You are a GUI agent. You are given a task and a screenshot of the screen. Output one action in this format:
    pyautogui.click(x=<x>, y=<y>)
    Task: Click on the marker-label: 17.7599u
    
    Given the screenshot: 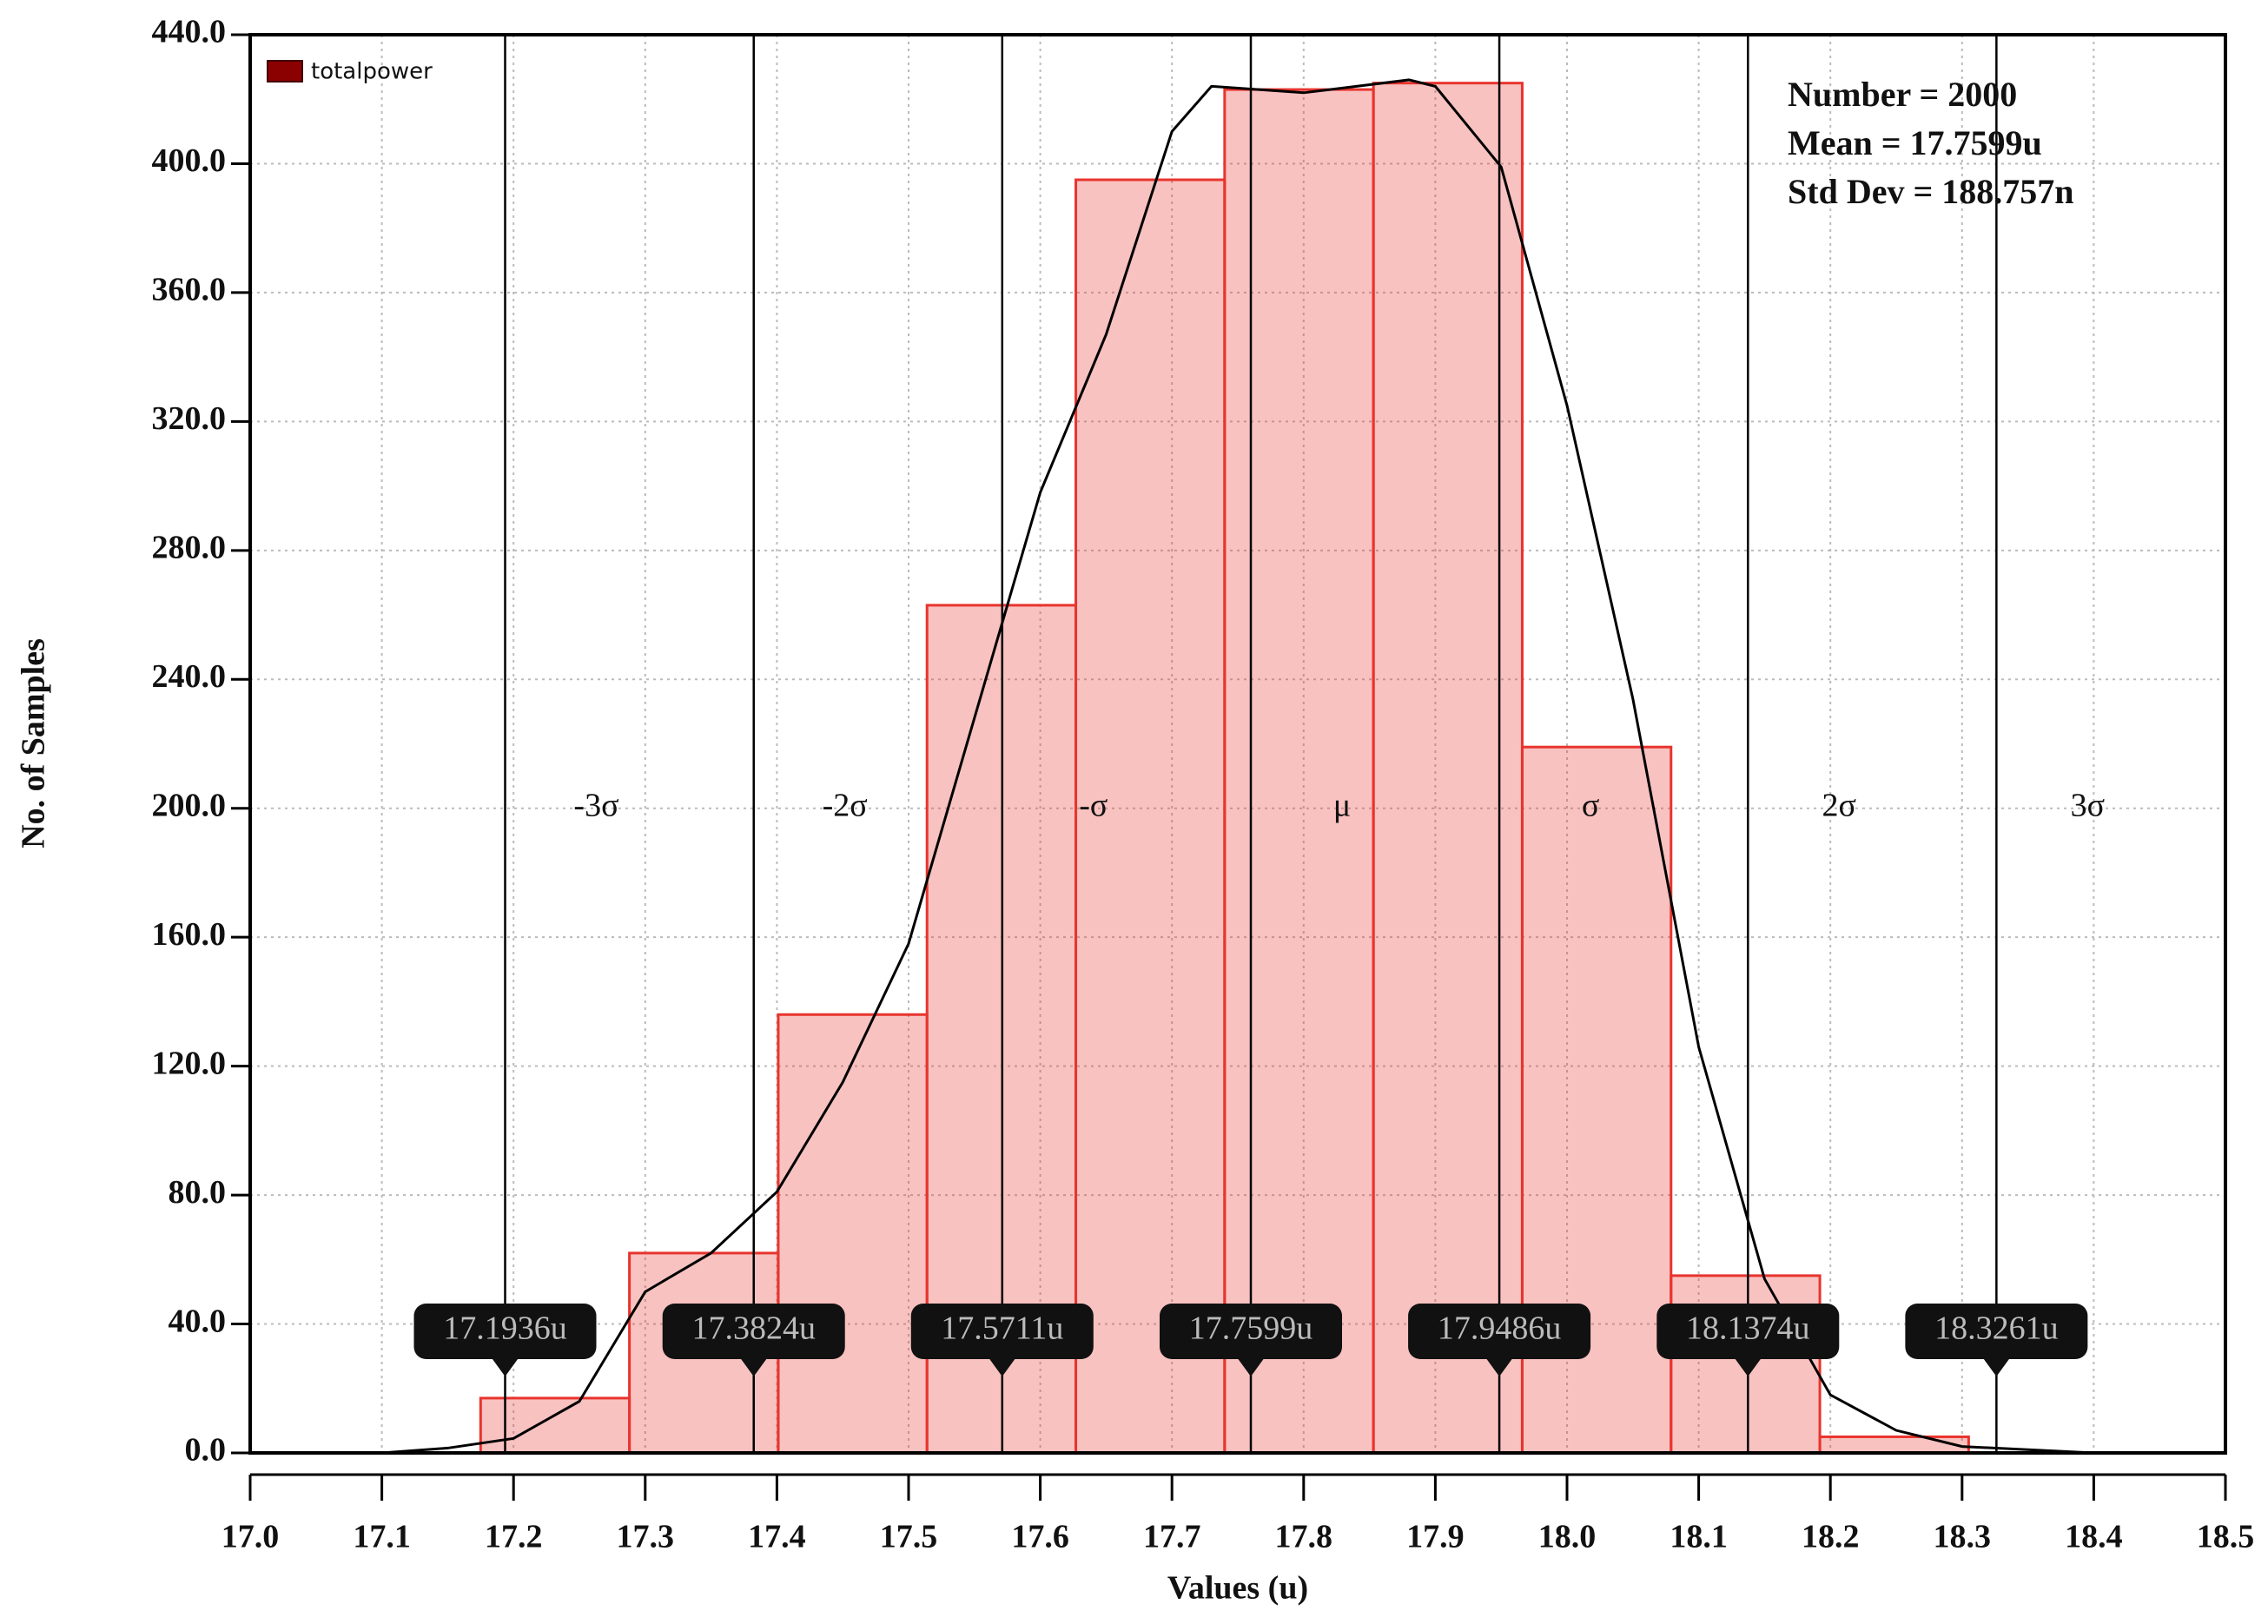 What is the action you would take?
    pyautogui.click(x=1251, y=1328)
    